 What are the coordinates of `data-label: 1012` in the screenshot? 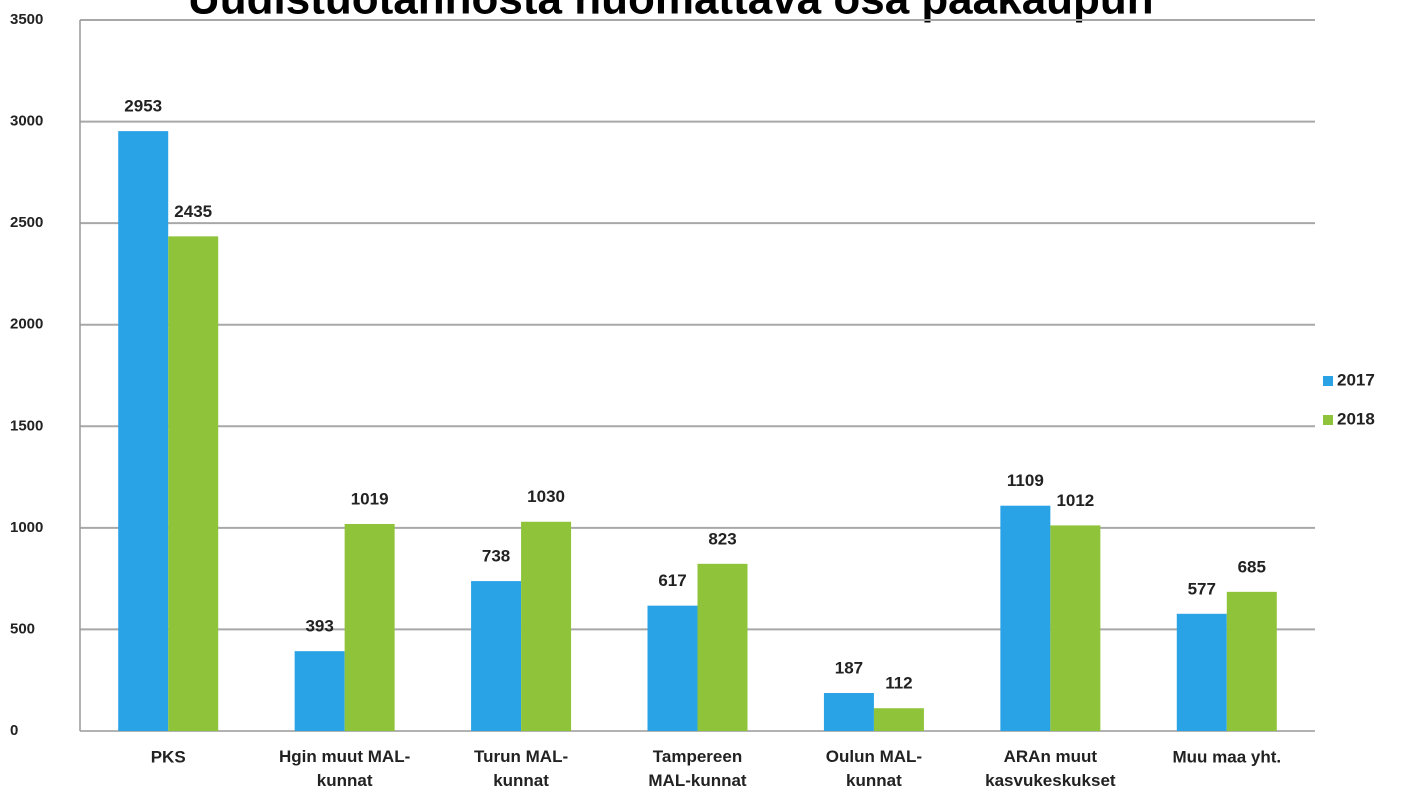 It's located at (1075, 500).